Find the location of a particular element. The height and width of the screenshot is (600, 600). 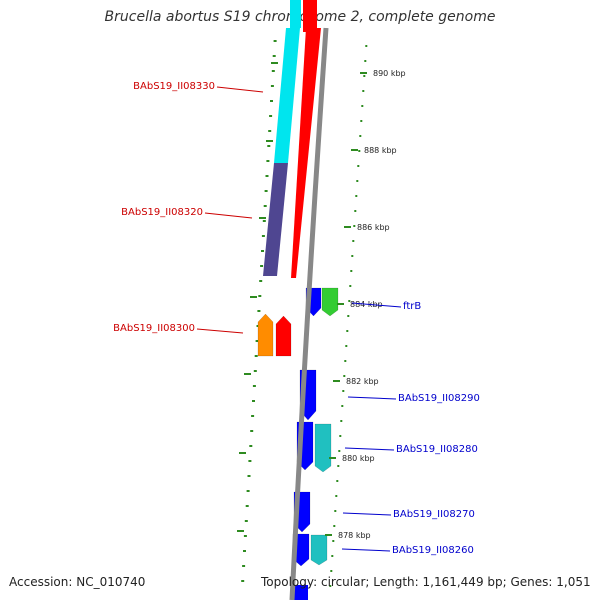

gene-label: ftrB is located at coordinates (412, 306).